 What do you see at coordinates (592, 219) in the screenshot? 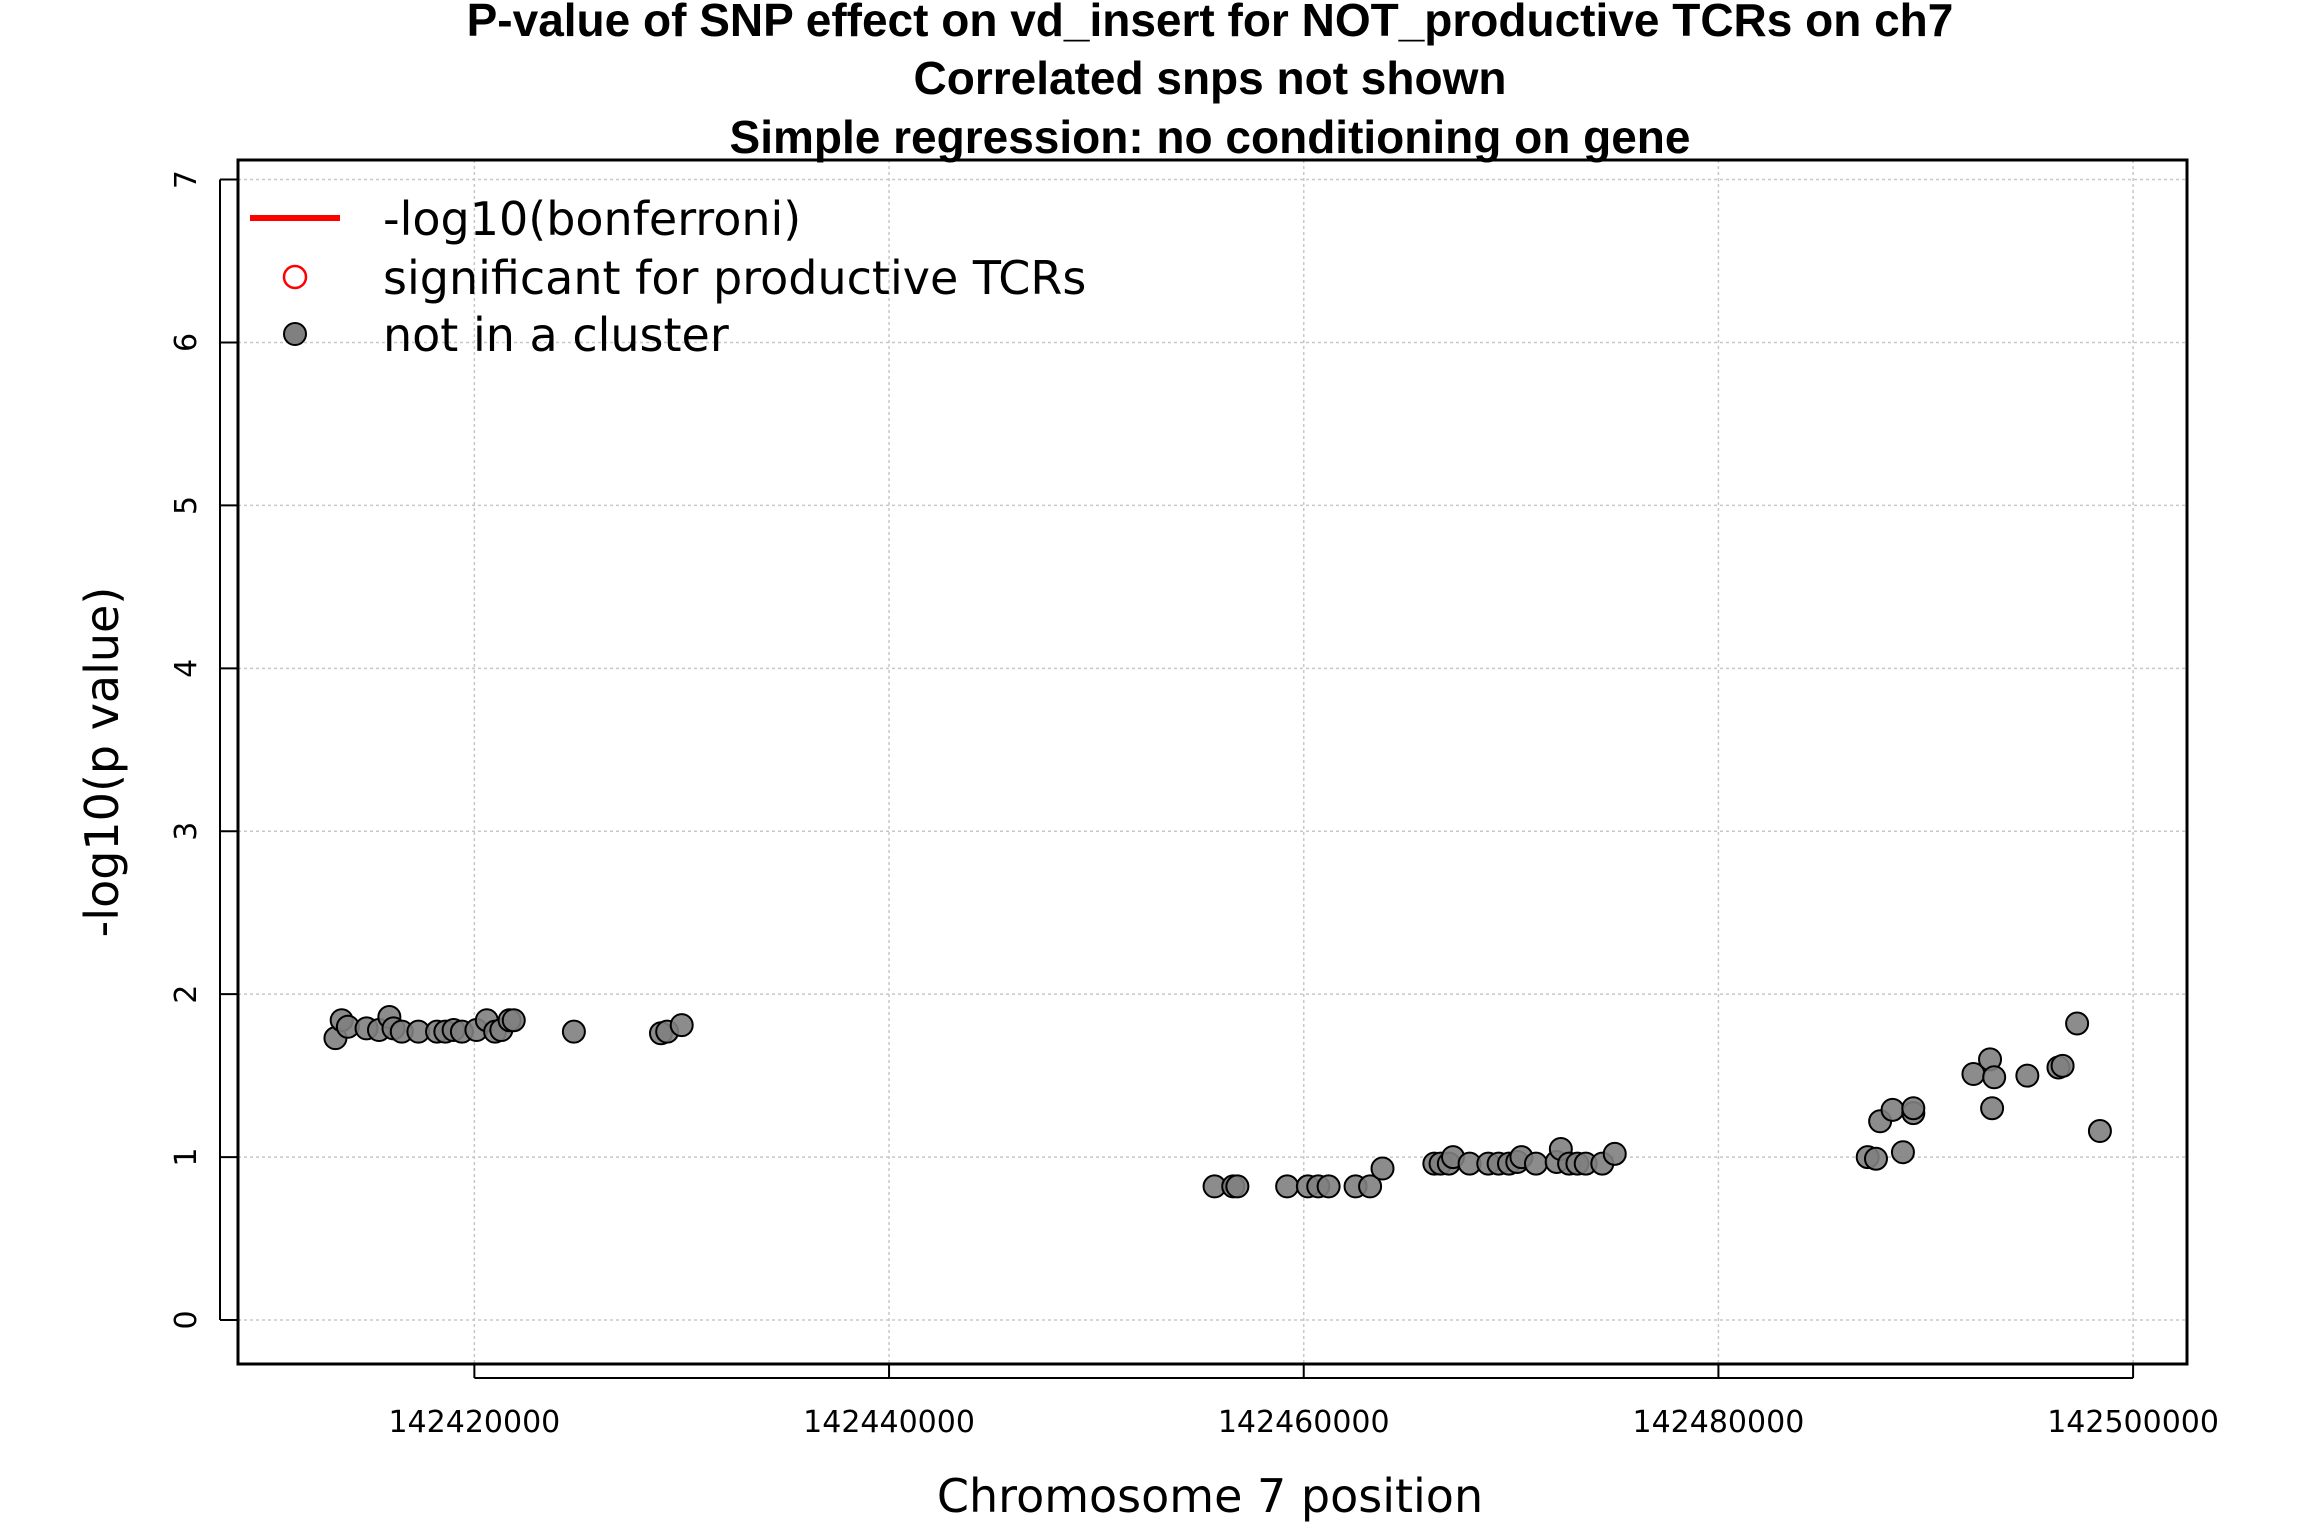
I see `legend-label-bonferroni: -log10(bonferroni)` at bounding box center [592, 219].